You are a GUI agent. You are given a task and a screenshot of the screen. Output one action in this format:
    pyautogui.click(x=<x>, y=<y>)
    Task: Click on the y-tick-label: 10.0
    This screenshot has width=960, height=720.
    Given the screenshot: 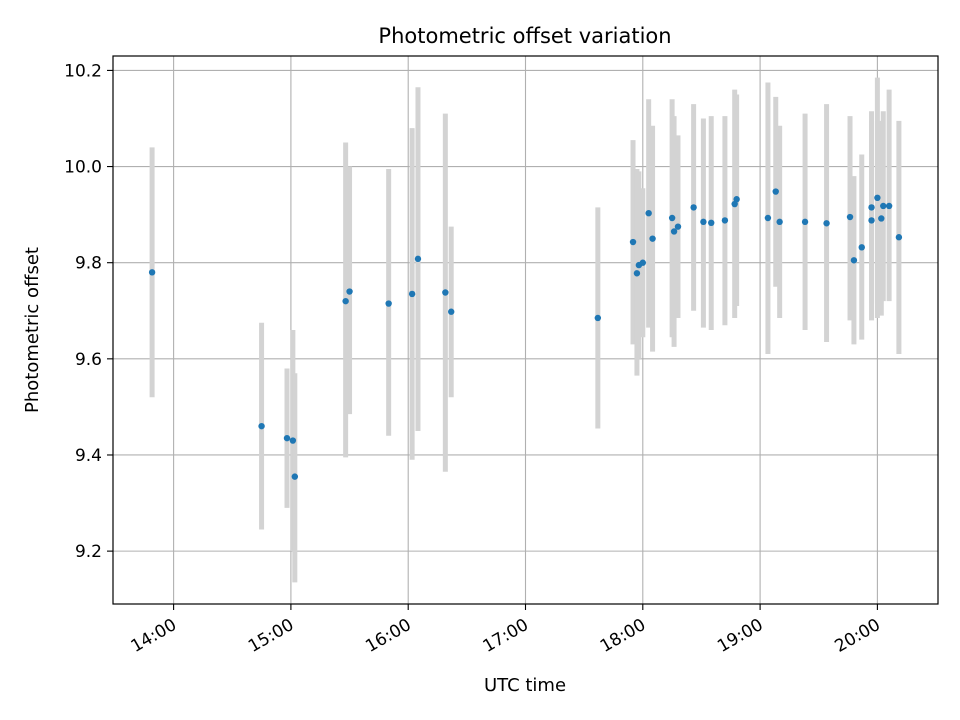 What is the action you would take?
    pyautogui.click(x=83, y=168)
    